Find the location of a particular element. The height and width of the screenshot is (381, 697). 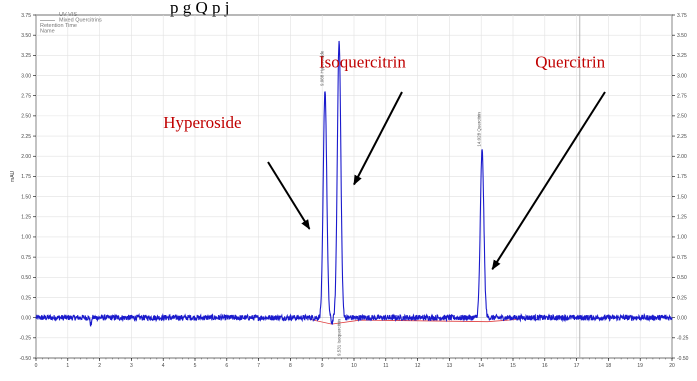

y-tick-label-right: 0.25 is located at coordinates (682, 298).